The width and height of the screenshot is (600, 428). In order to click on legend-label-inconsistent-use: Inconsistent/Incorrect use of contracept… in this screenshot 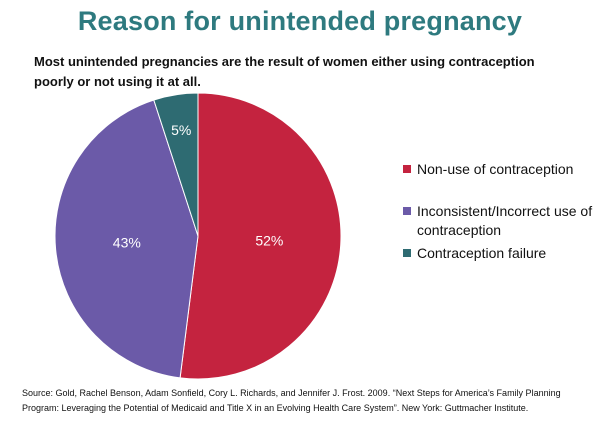, I will do `click(505, 220)`.